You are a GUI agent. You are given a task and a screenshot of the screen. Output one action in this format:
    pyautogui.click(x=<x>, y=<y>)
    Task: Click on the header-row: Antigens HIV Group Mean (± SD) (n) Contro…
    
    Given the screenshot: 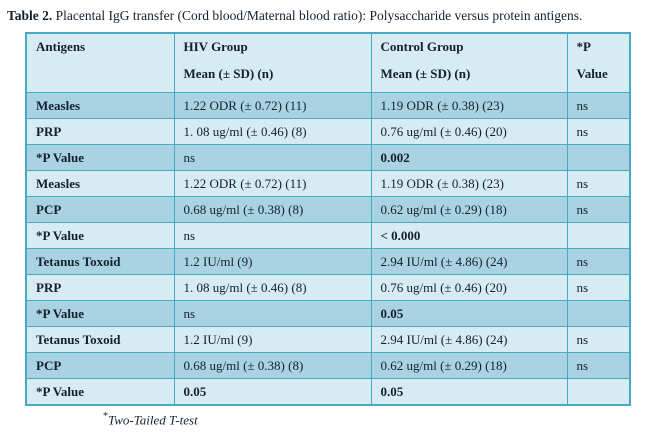 What is the action you would take?
    pyautogui.click(x=328, y=62)
    